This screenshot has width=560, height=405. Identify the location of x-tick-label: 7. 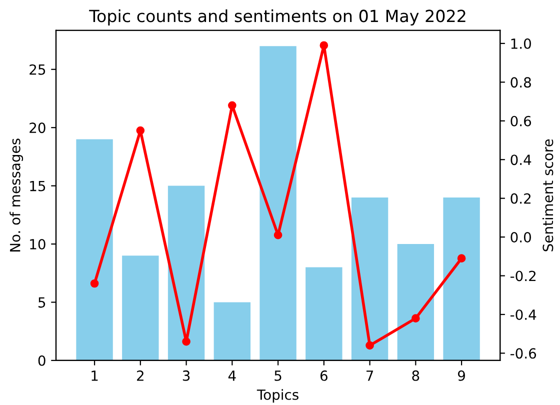
(370, 375).